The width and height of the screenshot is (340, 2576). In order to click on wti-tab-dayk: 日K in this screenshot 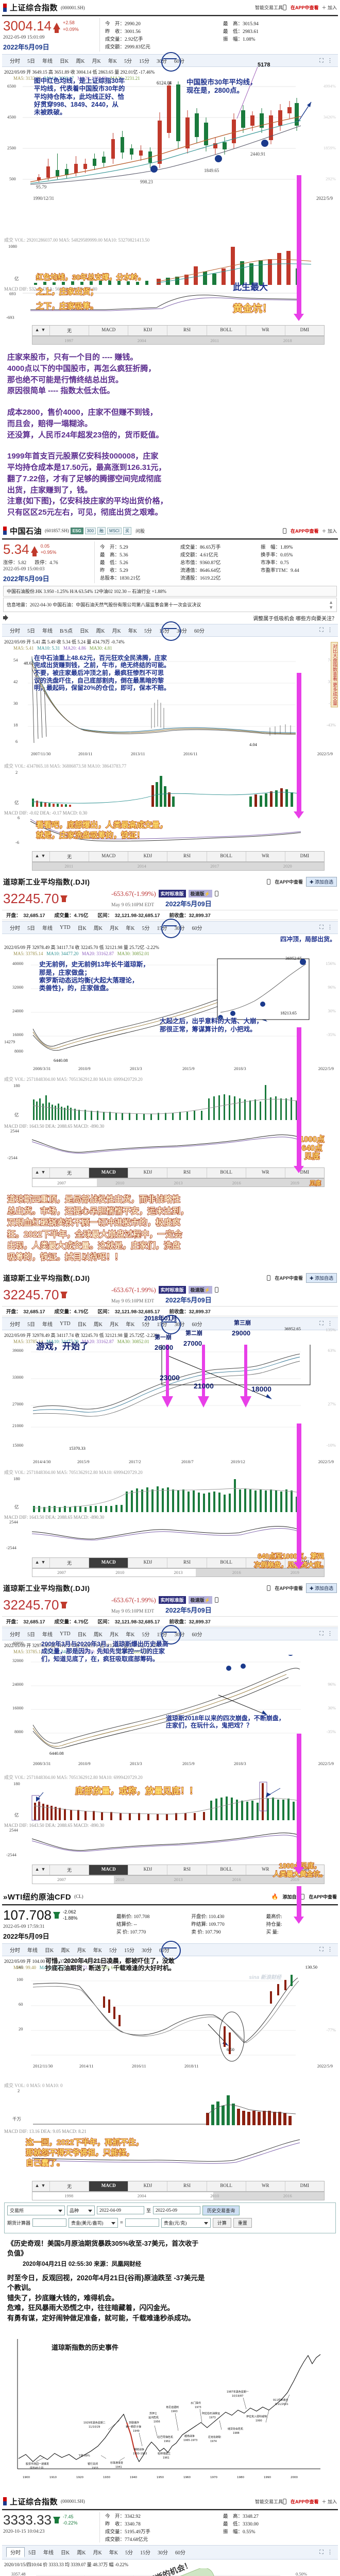, I will do `click(49, 1950)`.